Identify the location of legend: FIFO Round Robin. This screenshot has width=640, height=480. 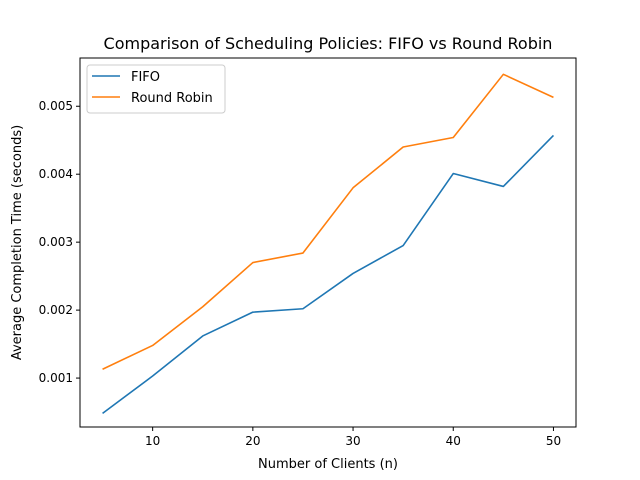
(156, 89).